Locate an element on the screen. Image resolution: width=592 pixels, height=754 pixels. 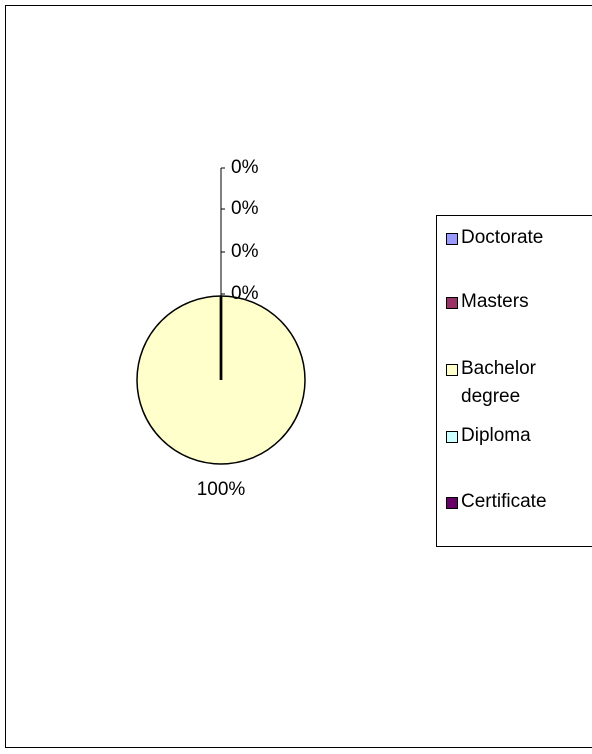
legend-label: Diploma is located at coordinates (496, 435).